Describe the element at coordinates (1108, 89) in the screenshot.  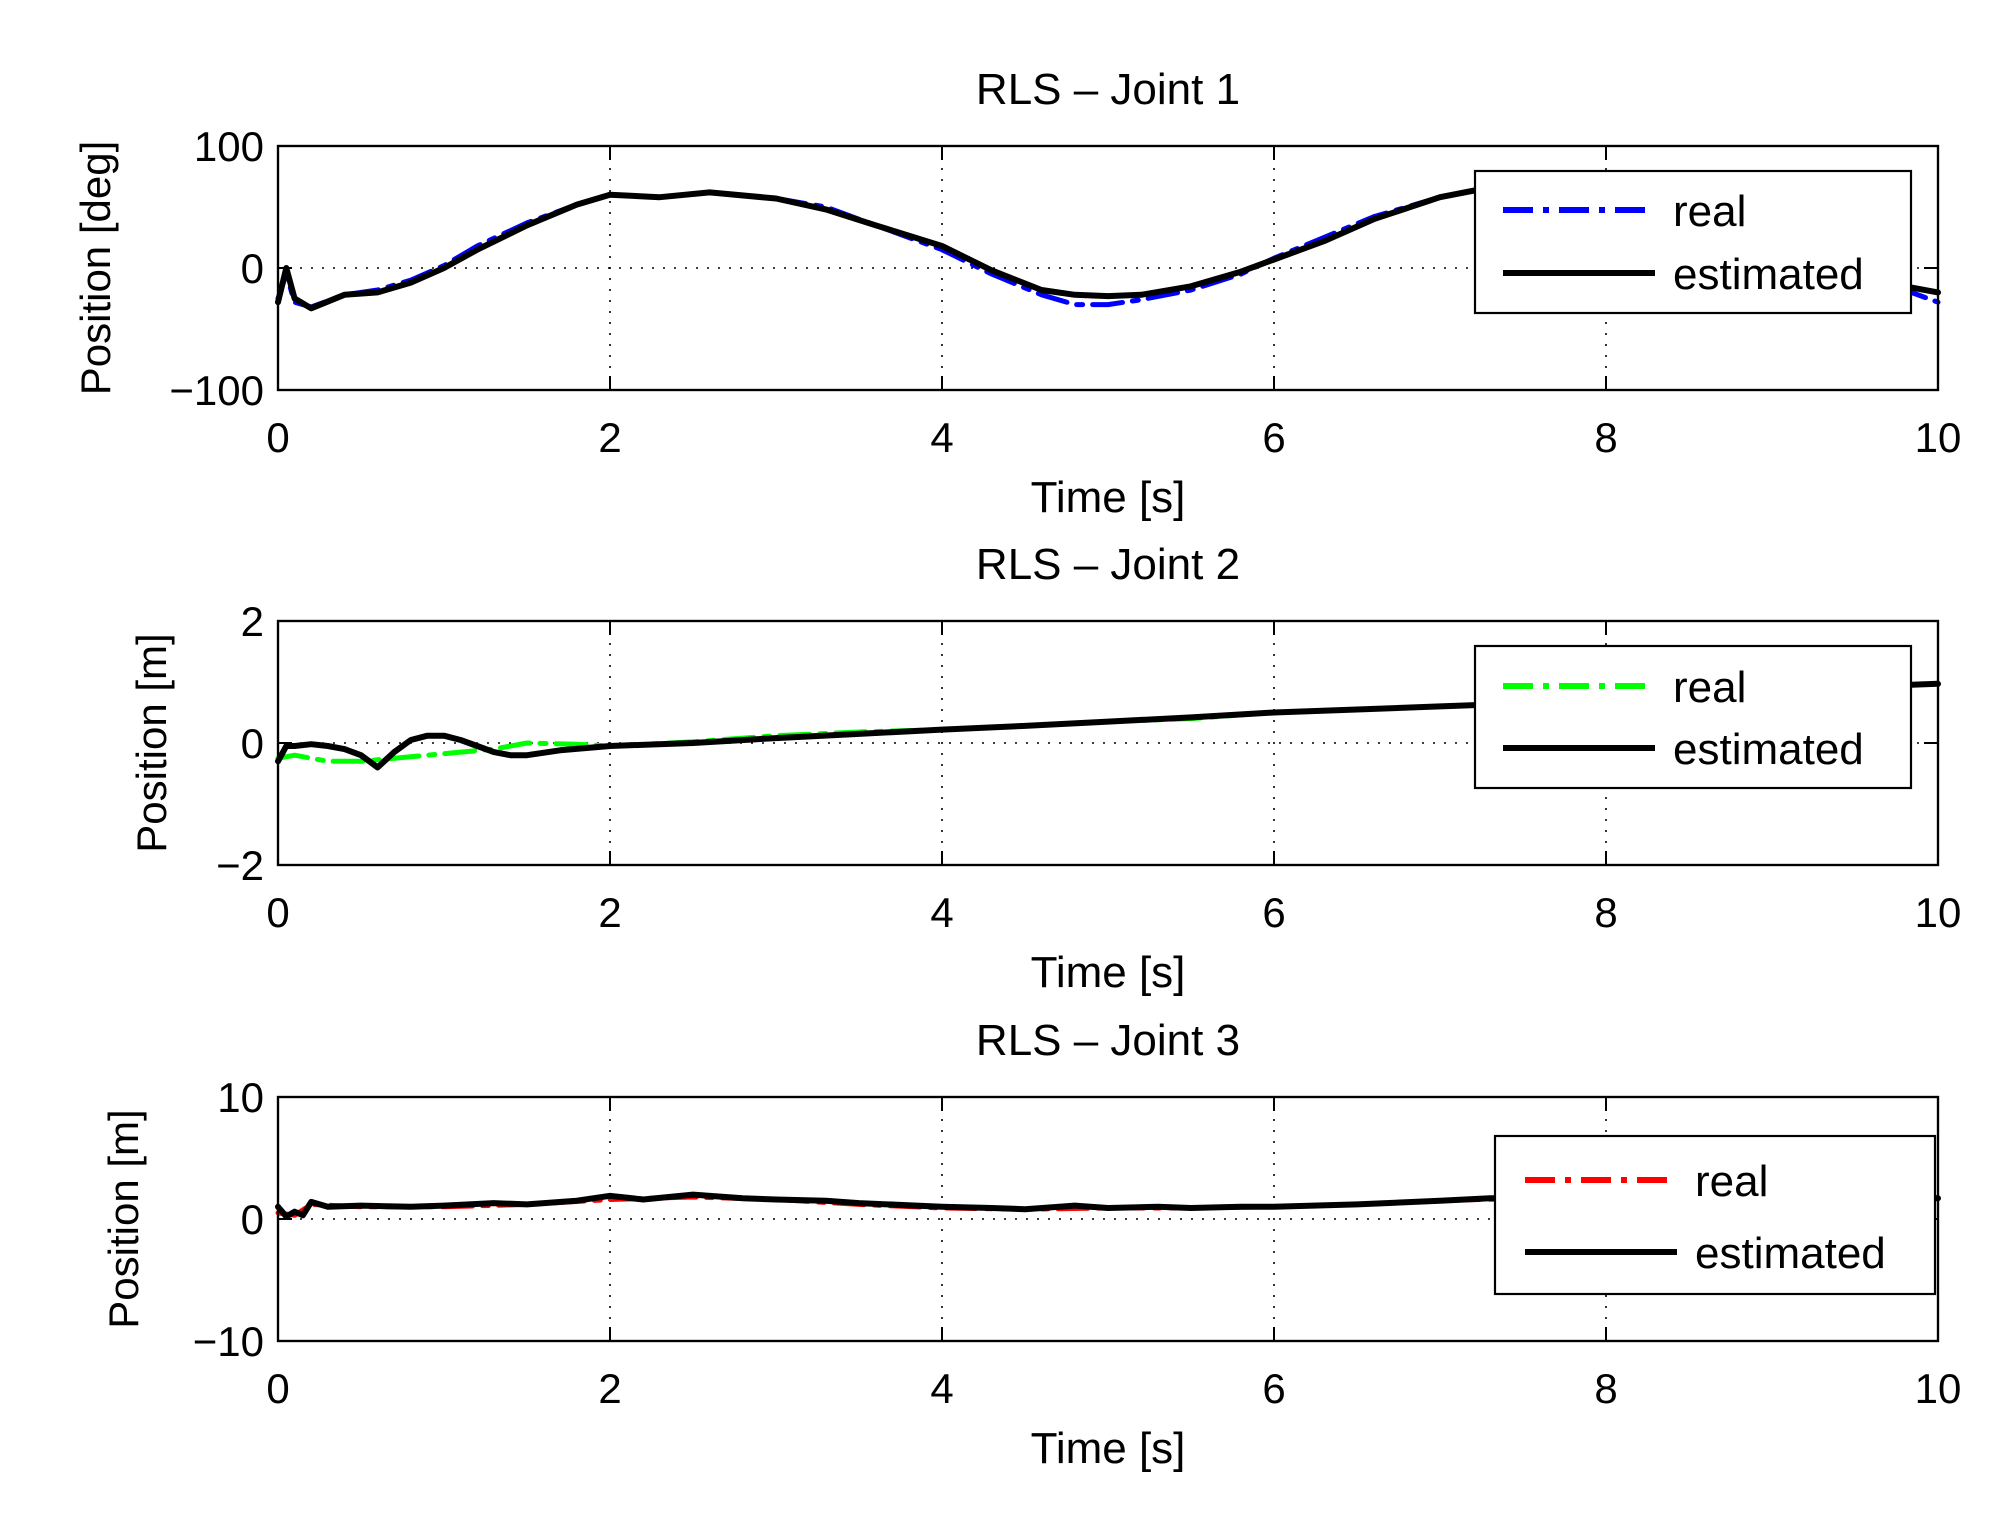
I see `chart-title: RLS – Joint 1` at that location.